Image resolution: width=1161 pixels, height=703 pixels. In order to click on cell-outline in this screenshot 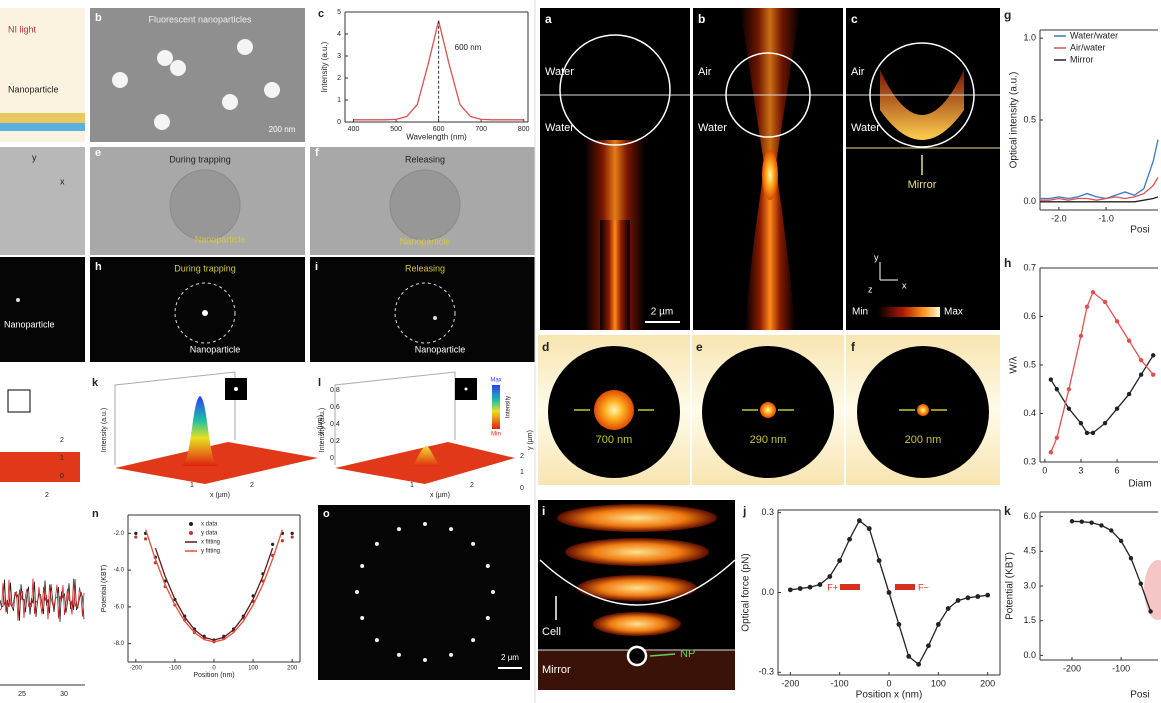, I will do `click(425, 313)`.